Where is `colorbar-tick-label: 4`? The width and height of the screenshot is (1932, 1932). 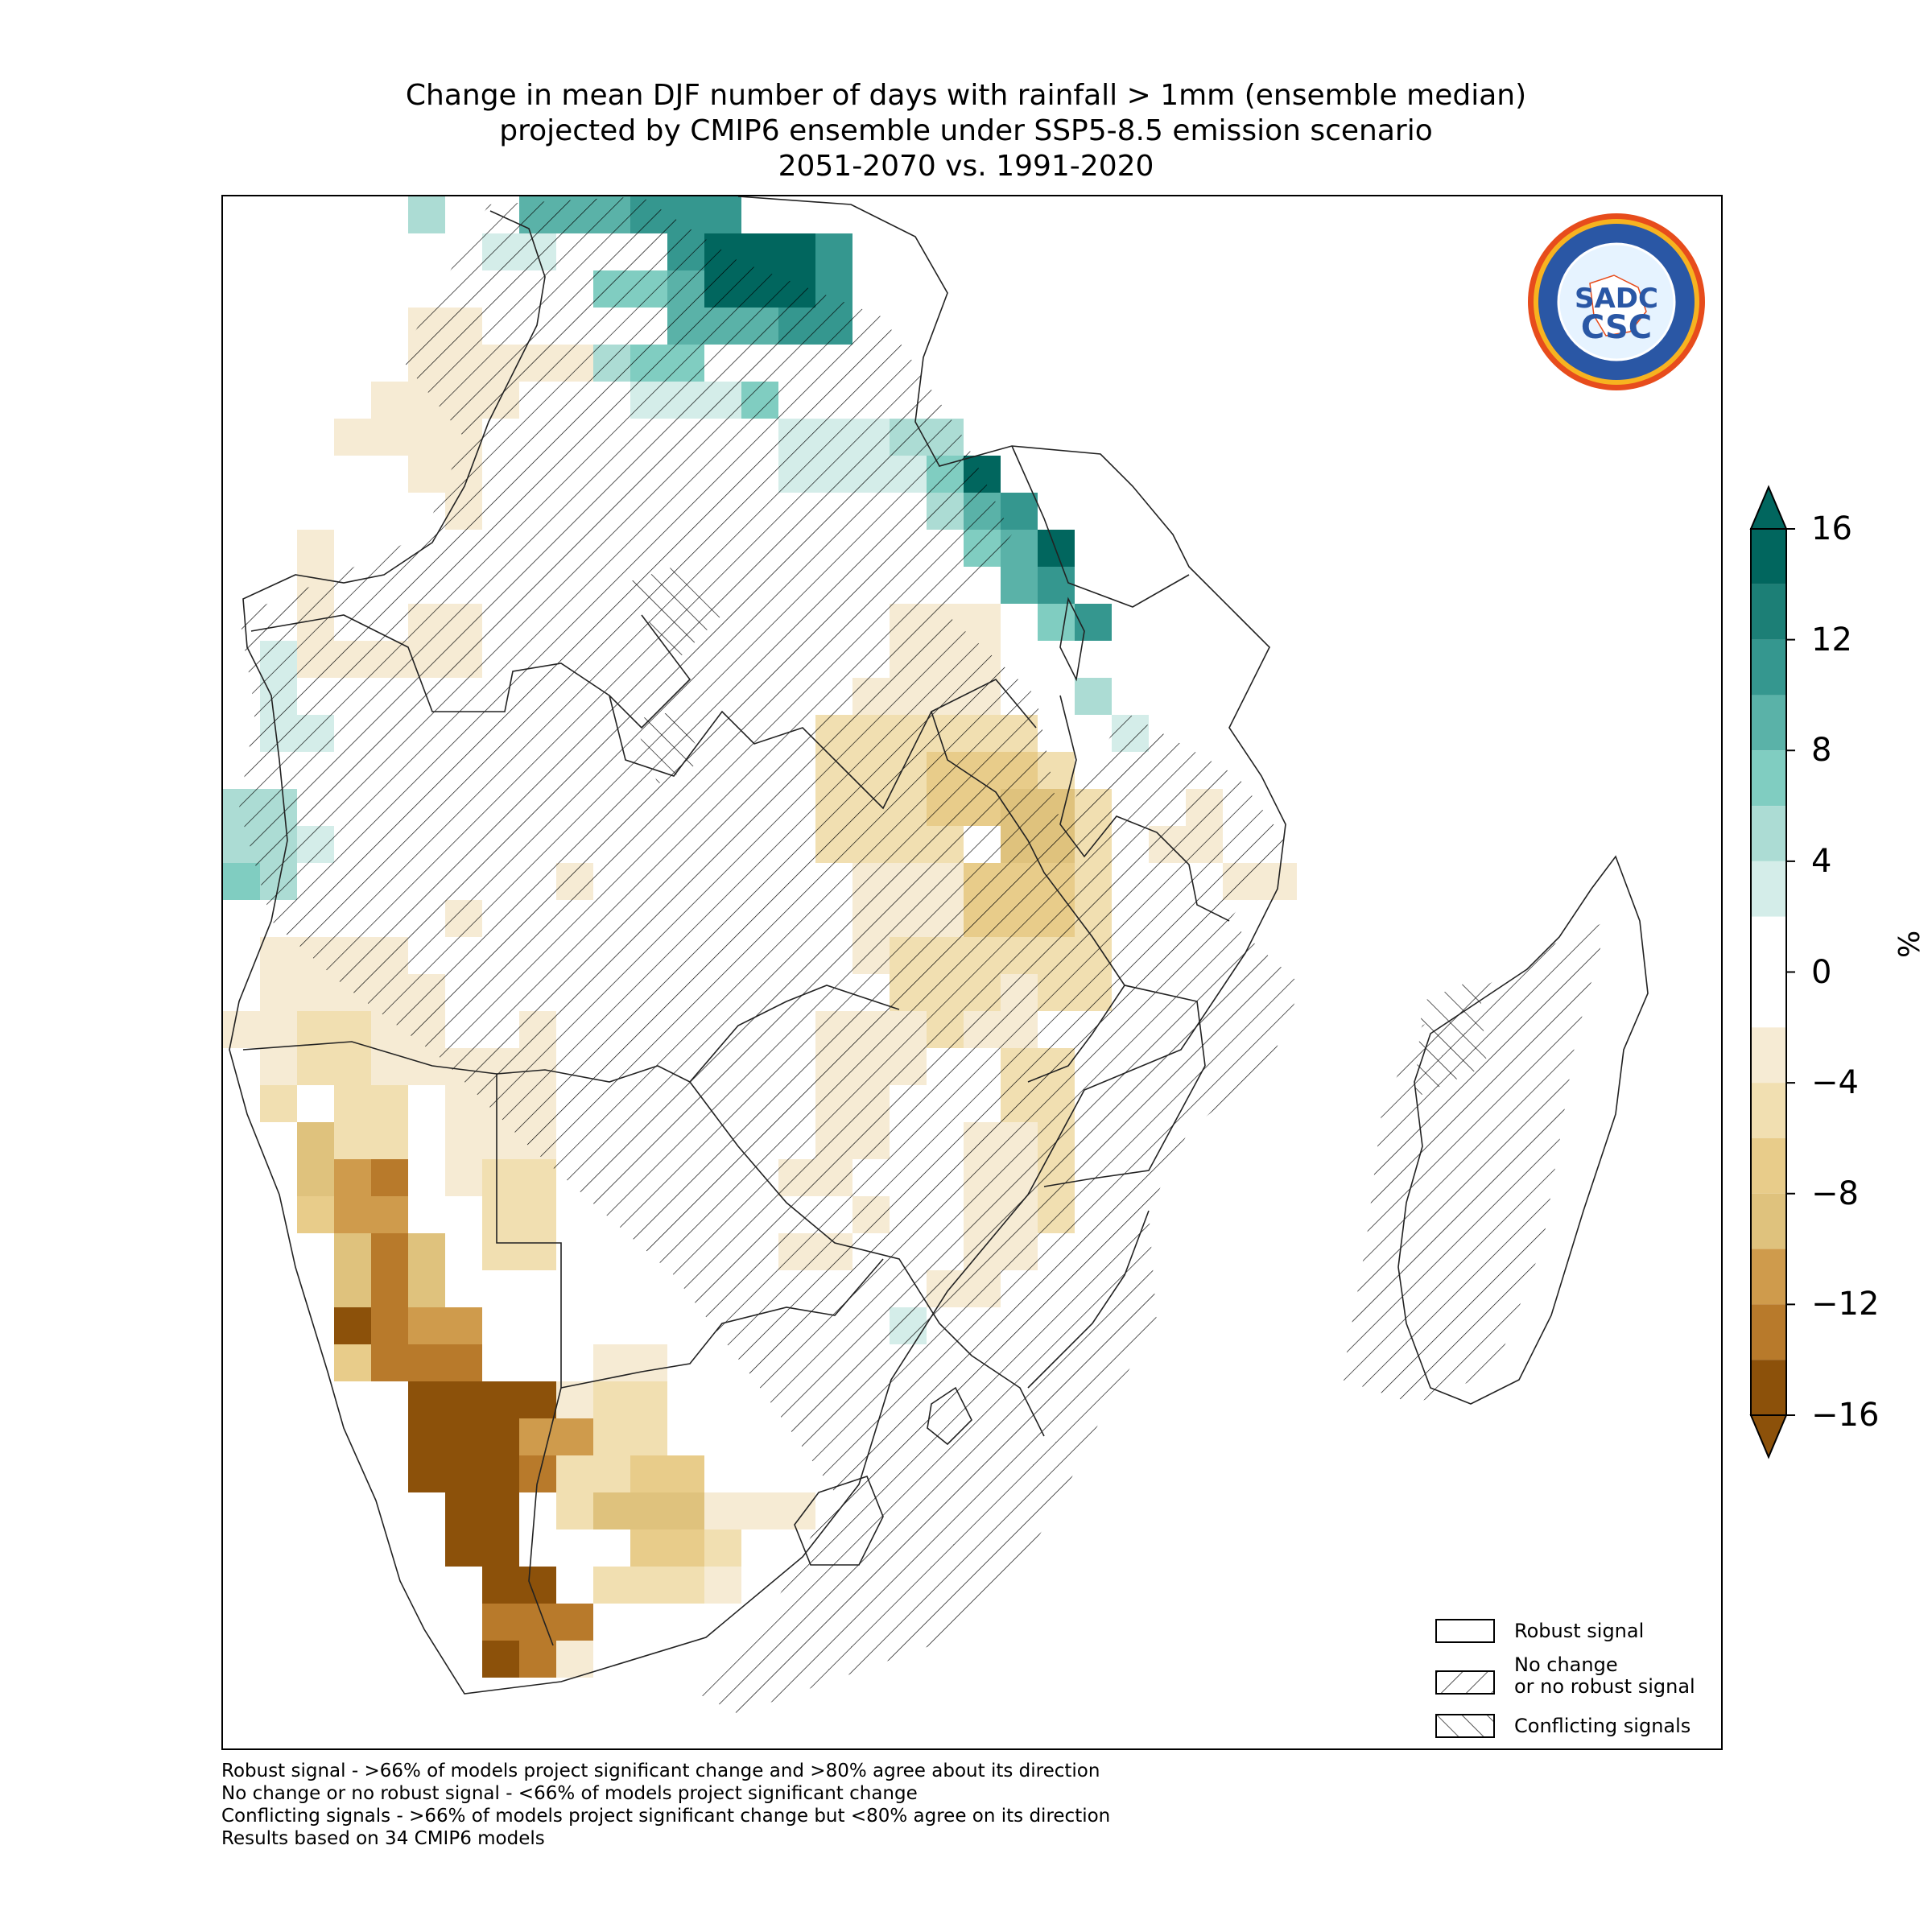
colorbar-tick-label: 4 is located at coordinates (1821, 861).